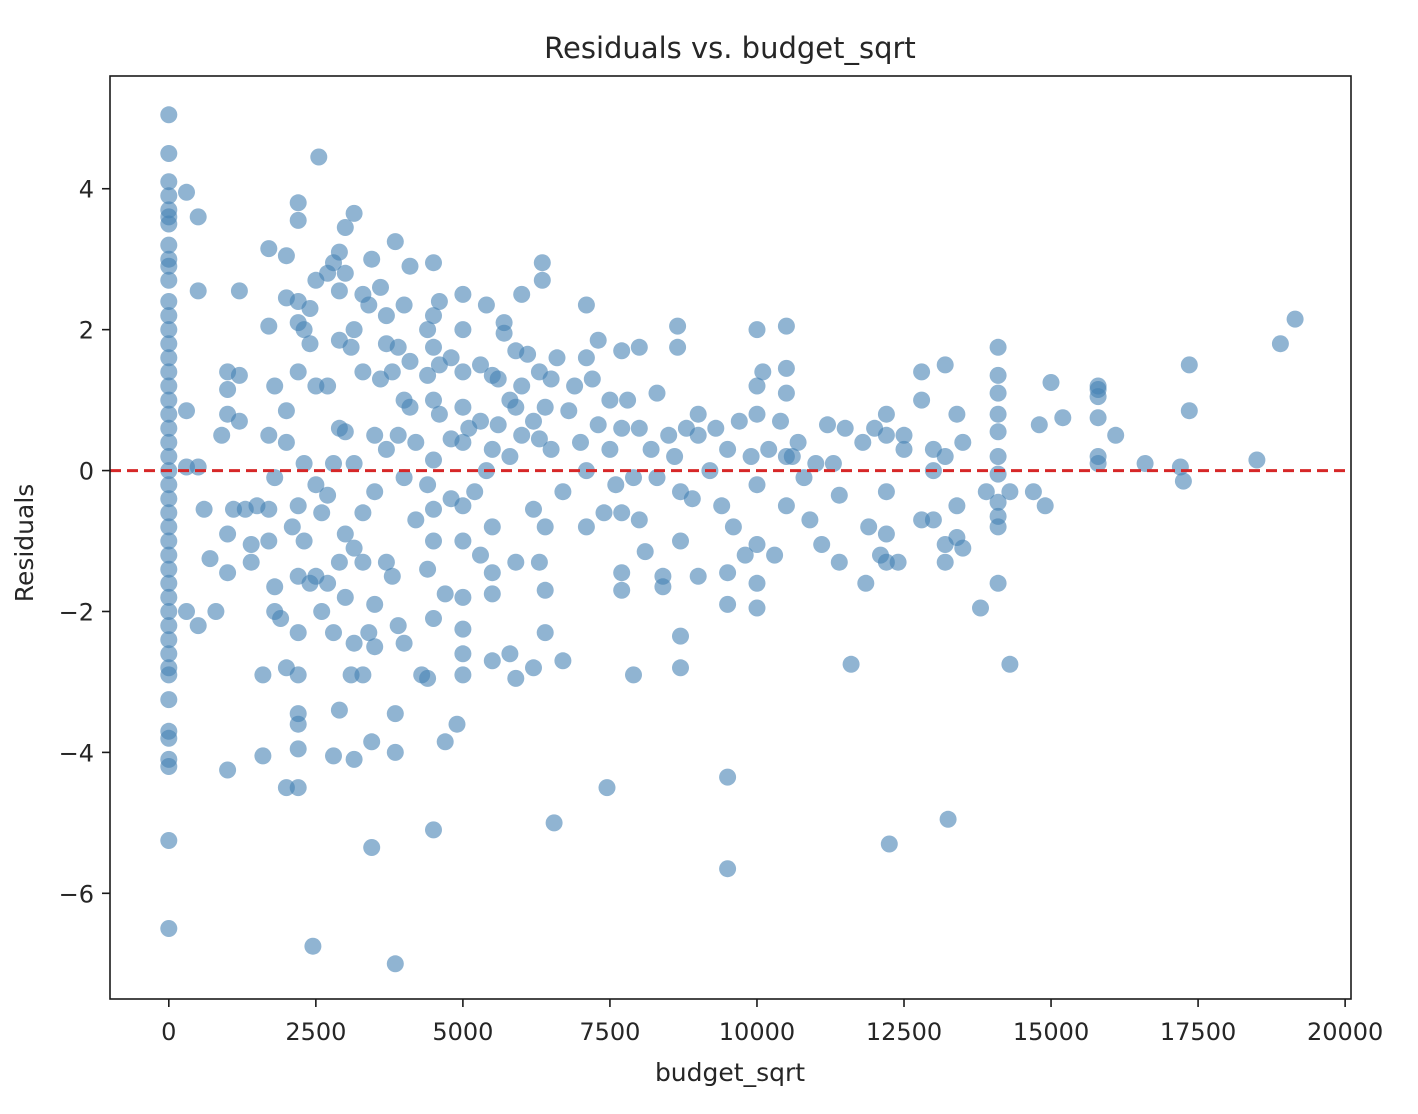 Image resolution: width=1418 pixels, height=1114 pixels. Describe the element at coordinates (609, 1032) in the screenshot. I see `x-tick-label: 7500` at that location.